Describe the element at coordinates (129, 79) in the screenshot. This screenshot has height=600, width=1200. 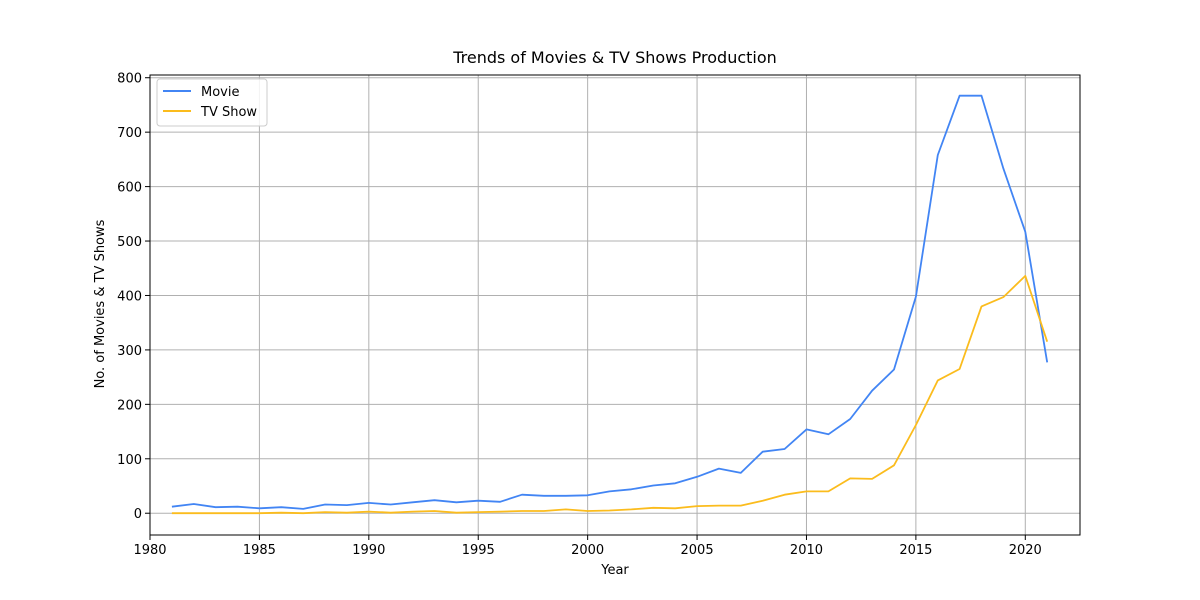
I see `y-tick-label: 800` at that location.